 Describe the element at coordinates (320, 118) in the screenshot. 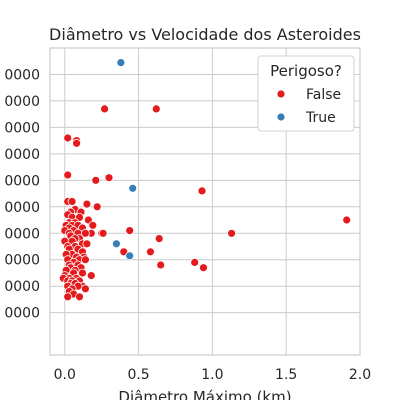

I see `legend-label-true: True` at that location.